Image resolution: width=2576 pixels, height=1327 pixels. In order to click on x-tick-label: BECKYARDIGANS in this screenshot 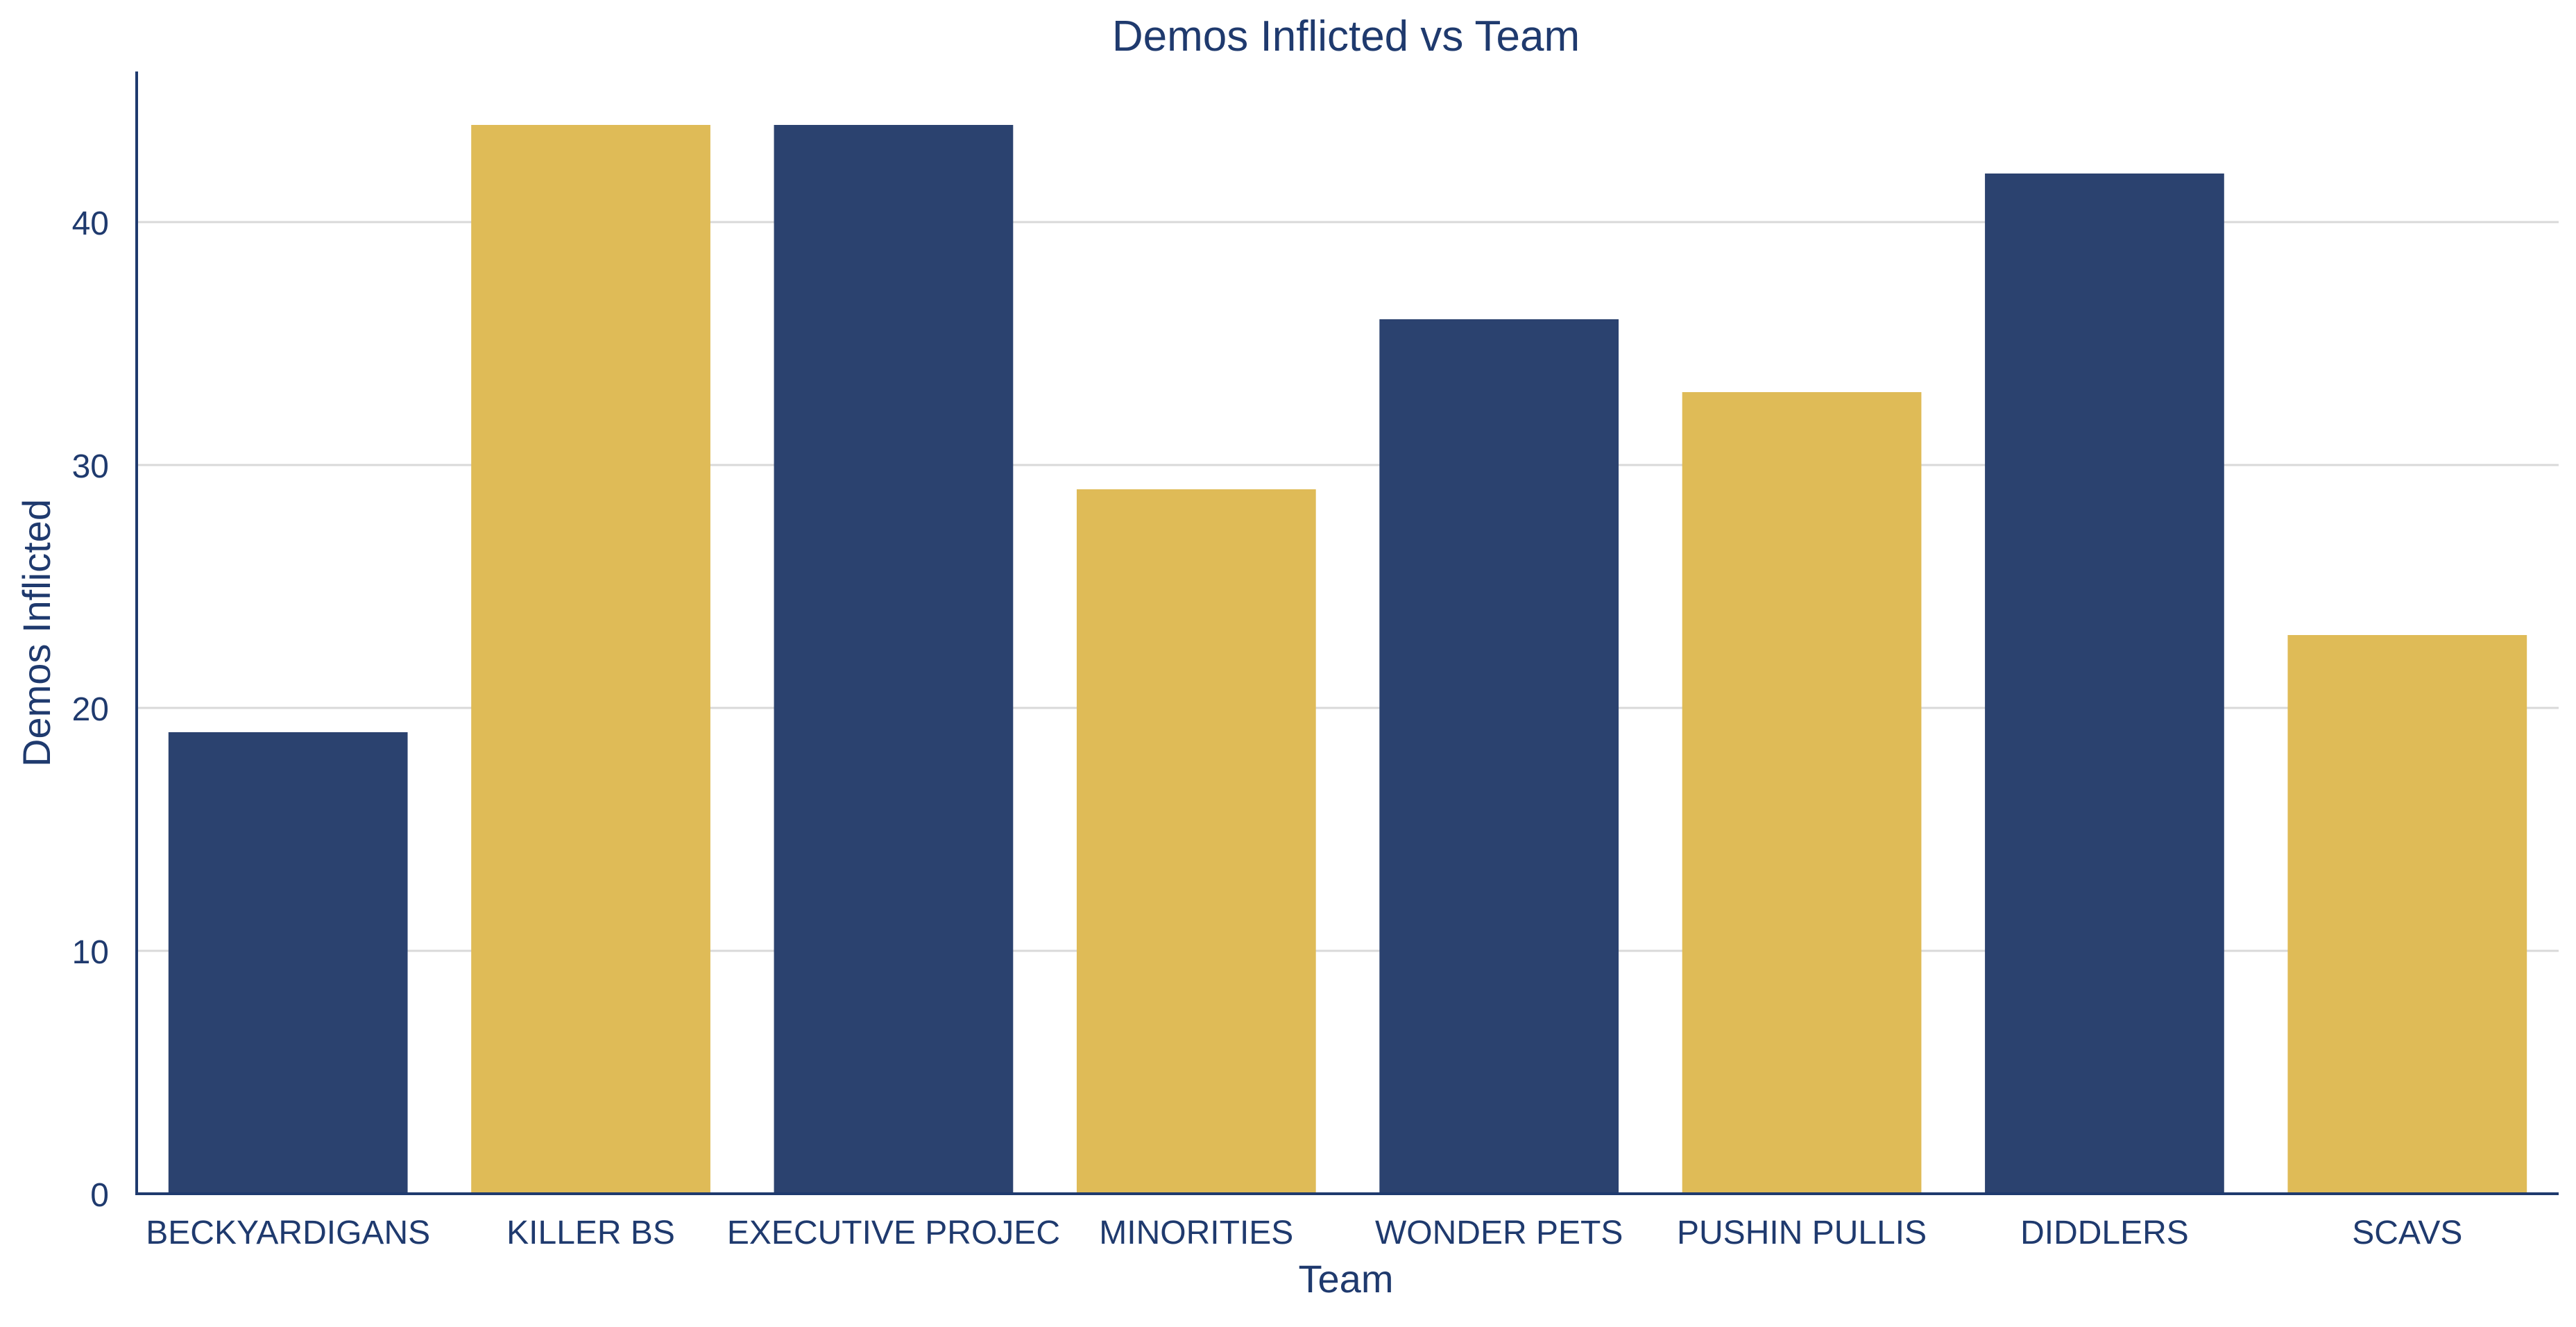, I will do `click(288, 1233)`.